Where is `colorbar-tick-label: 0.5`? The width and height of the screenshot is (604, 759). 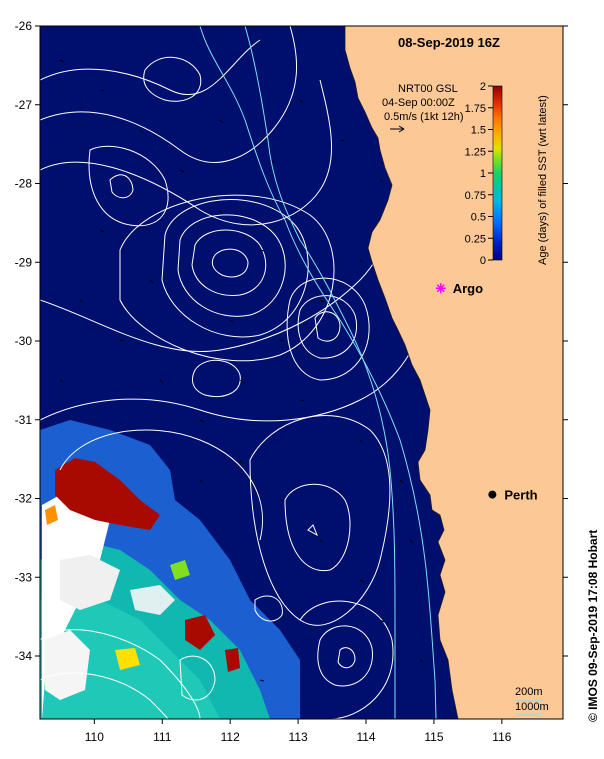 colorbar-tick-label: 0.5 is located at coordinates (478, 218).